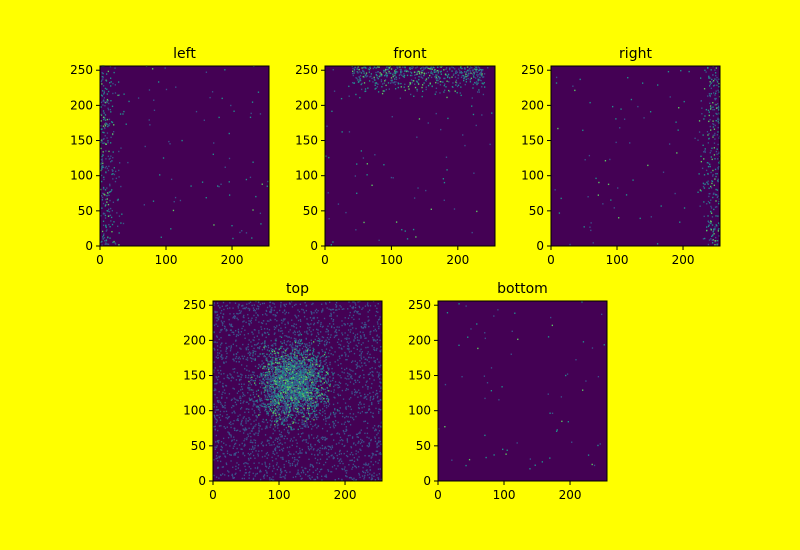 The image size is (800, 550). What do you see at coordinates (81, 105) in the screenshot?
I see `y-tick-label: 200` at bounding box center [81, 105].